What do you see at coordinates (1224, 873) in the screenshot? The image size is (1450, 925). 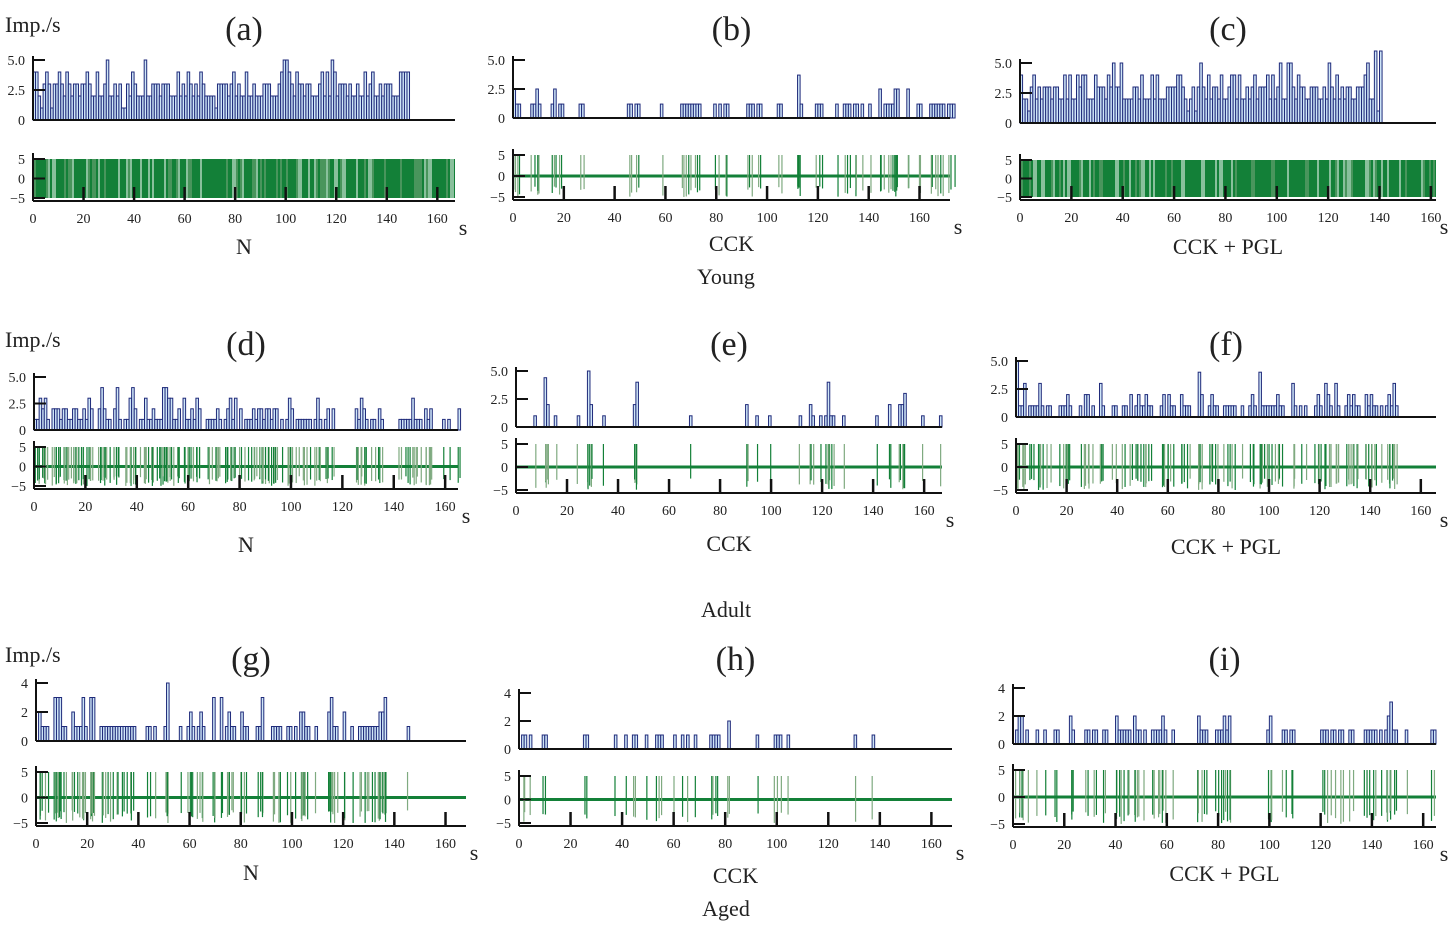 I see `condition-label: CCK + PGL` at bounding box center [1224, 873].